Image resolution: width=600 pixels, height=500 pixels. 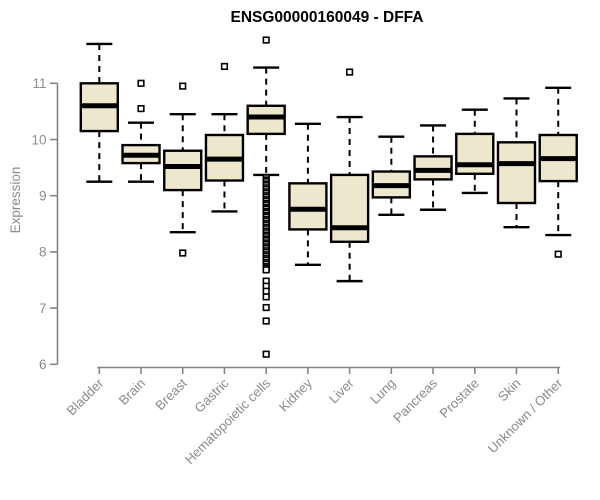 What do you see at coordinates (43, 308) in the screenshot?
I see `y-tick-label: 7` at bounding box center [43, 308].